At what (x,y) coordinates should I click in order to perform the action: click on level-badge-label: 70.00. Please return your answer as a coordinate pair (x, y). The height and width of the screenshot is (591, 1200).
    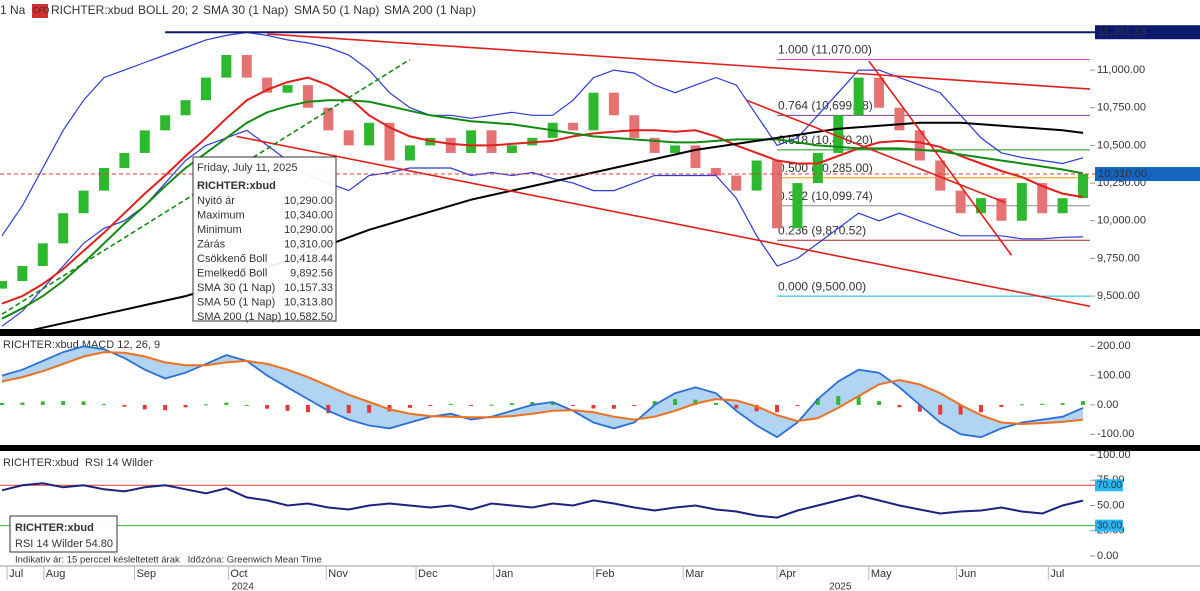
    Looking at the image, I should click on (1109, 485).